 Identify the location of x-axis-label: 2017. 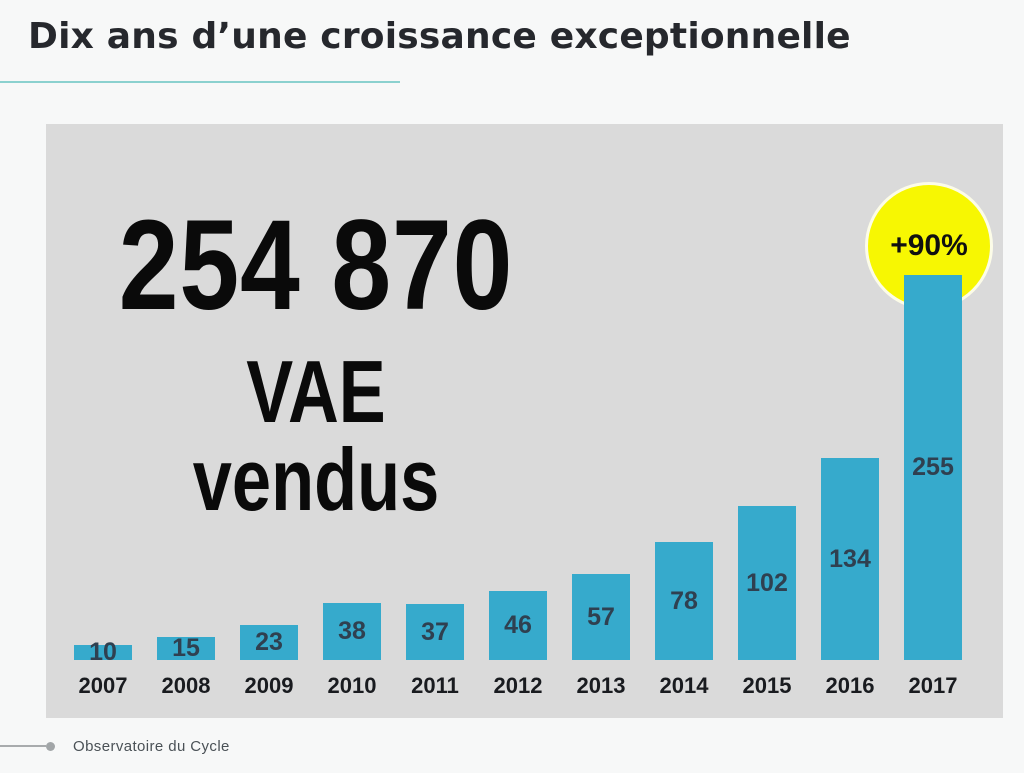
(933, 685).